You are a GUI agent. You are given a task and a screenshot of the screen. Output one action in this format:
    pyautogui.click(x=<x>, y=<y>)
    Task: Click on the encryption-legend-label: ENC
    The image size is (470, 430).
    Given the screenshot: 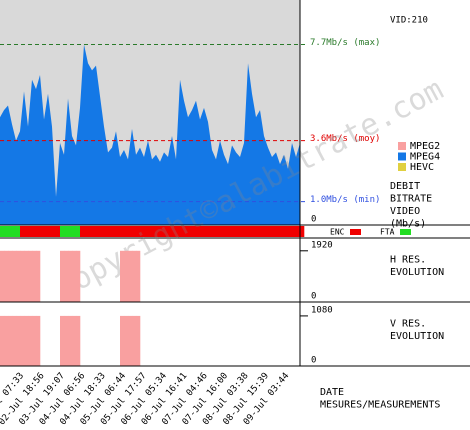 What is the action you would take?
    pyautogui.click(x=337, y=232)
    